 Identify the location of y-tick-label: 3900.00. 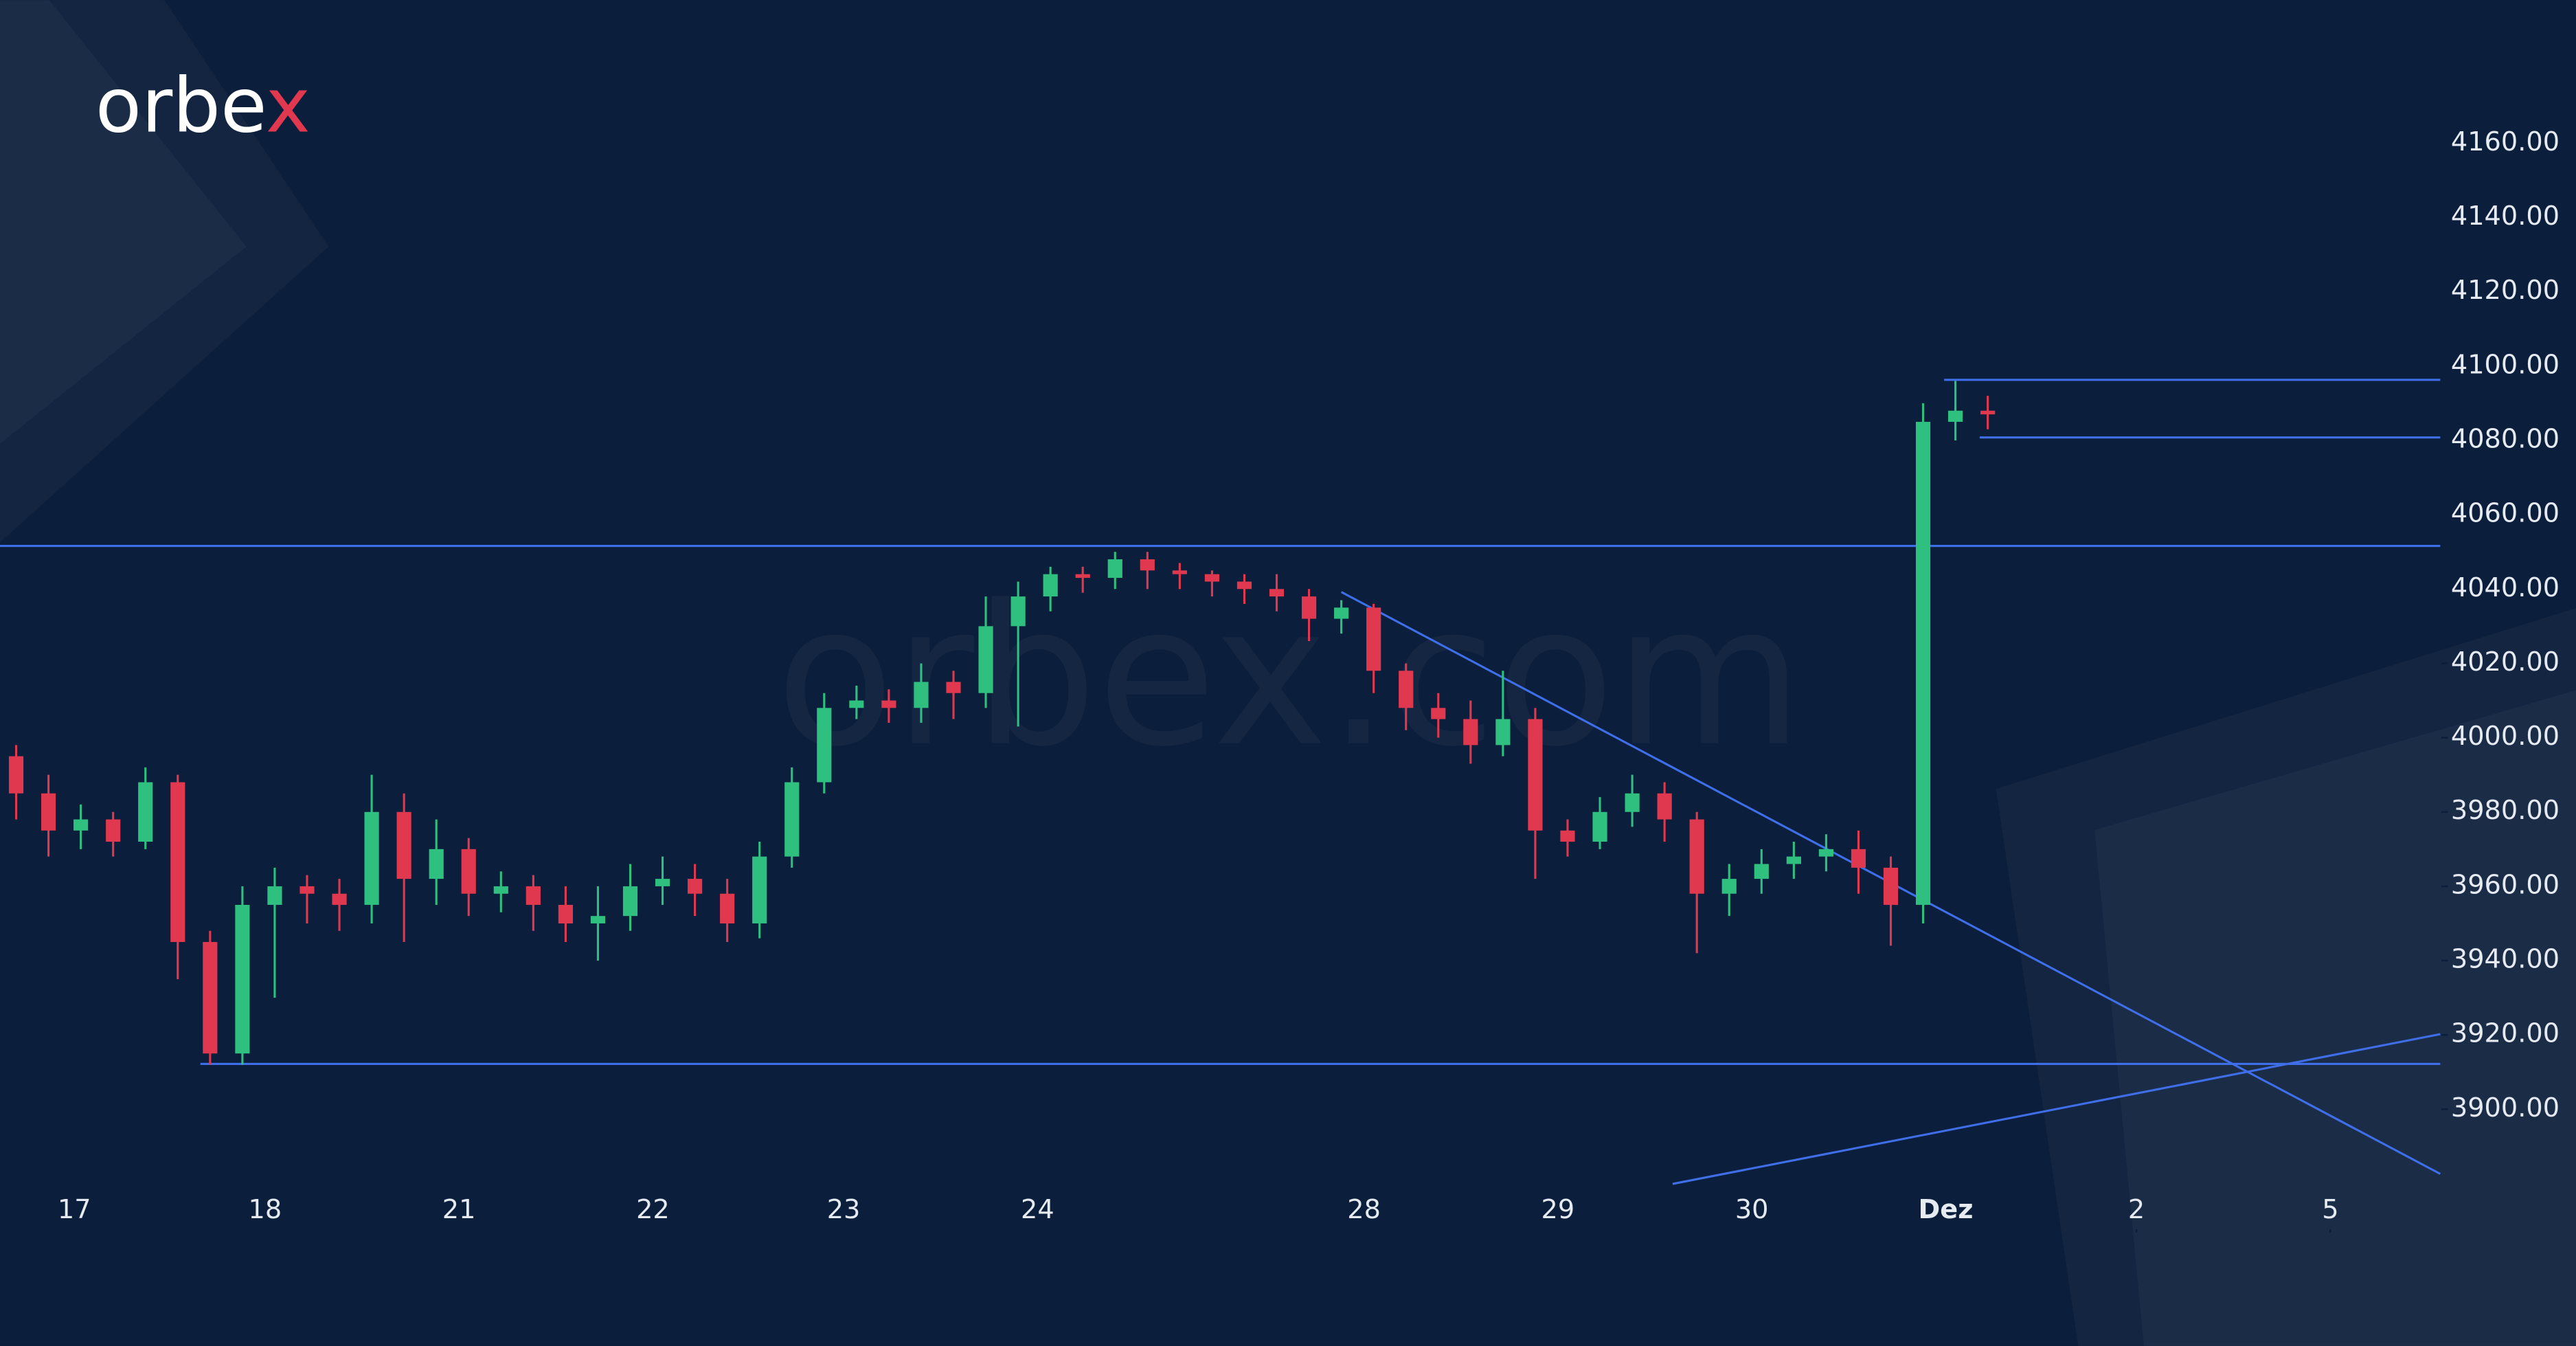
(2505, 1107).